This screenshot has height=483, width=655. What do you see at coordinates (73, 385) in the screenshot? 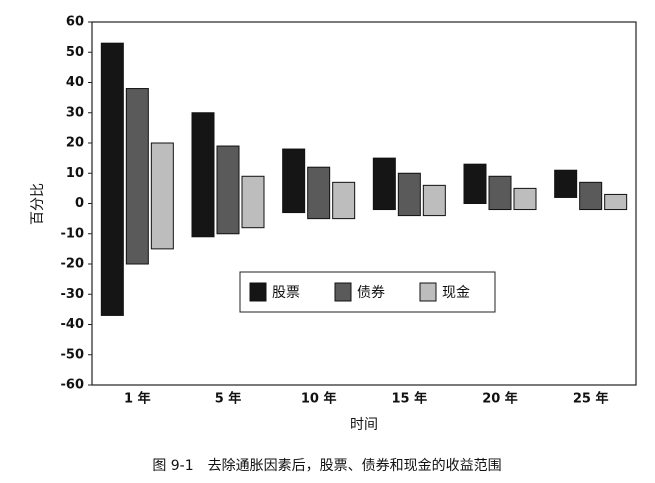
I see `y-tick-label: -60` at bounding box center [73, 385].